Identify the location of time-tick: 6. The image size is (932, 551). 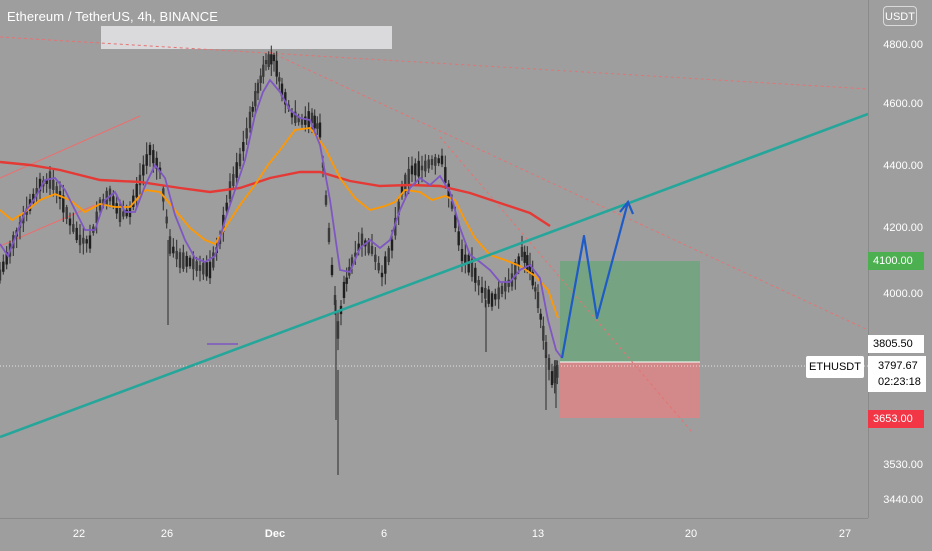
(384, 534).